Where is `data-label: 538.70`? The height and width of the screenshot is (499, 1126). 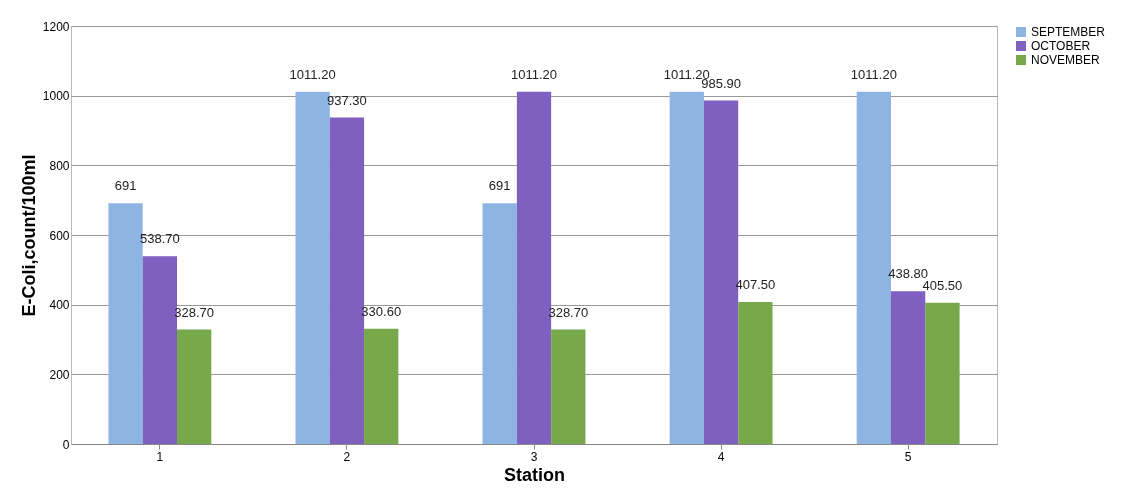 data-label: 538.70 is located at coordinates (159, 239).